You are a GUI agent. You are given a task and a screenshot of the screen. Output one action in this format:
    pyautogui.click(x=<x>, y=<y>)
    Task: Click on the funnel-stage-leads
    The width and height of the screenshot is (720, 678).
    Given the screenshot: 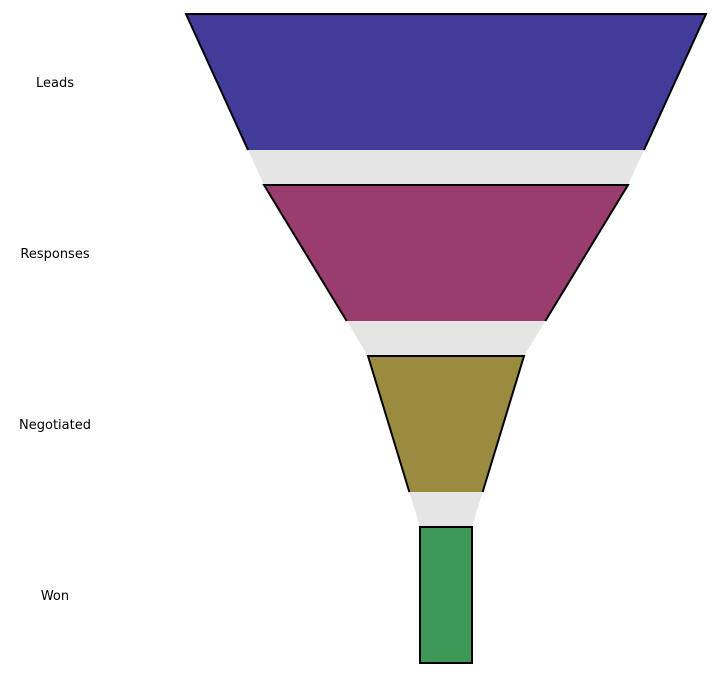 What is the action you would take?
    pyautogui.click(x=446, y=82)
    